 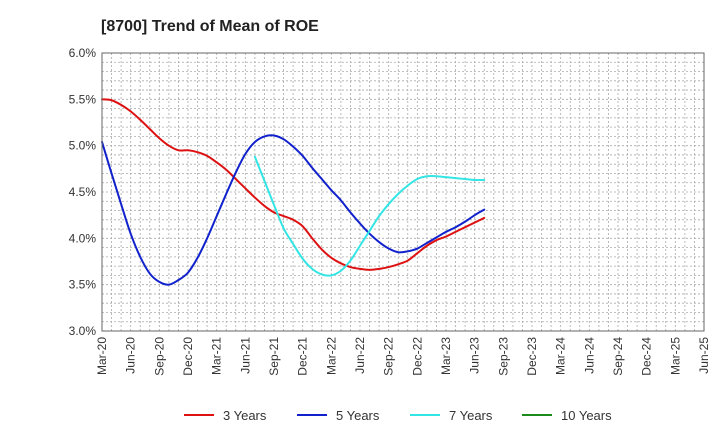 What do you see at coordinates (389, 356) in the screenshot?
I see `x-tick-label: Sep-22` at bounding box center [389, 356].